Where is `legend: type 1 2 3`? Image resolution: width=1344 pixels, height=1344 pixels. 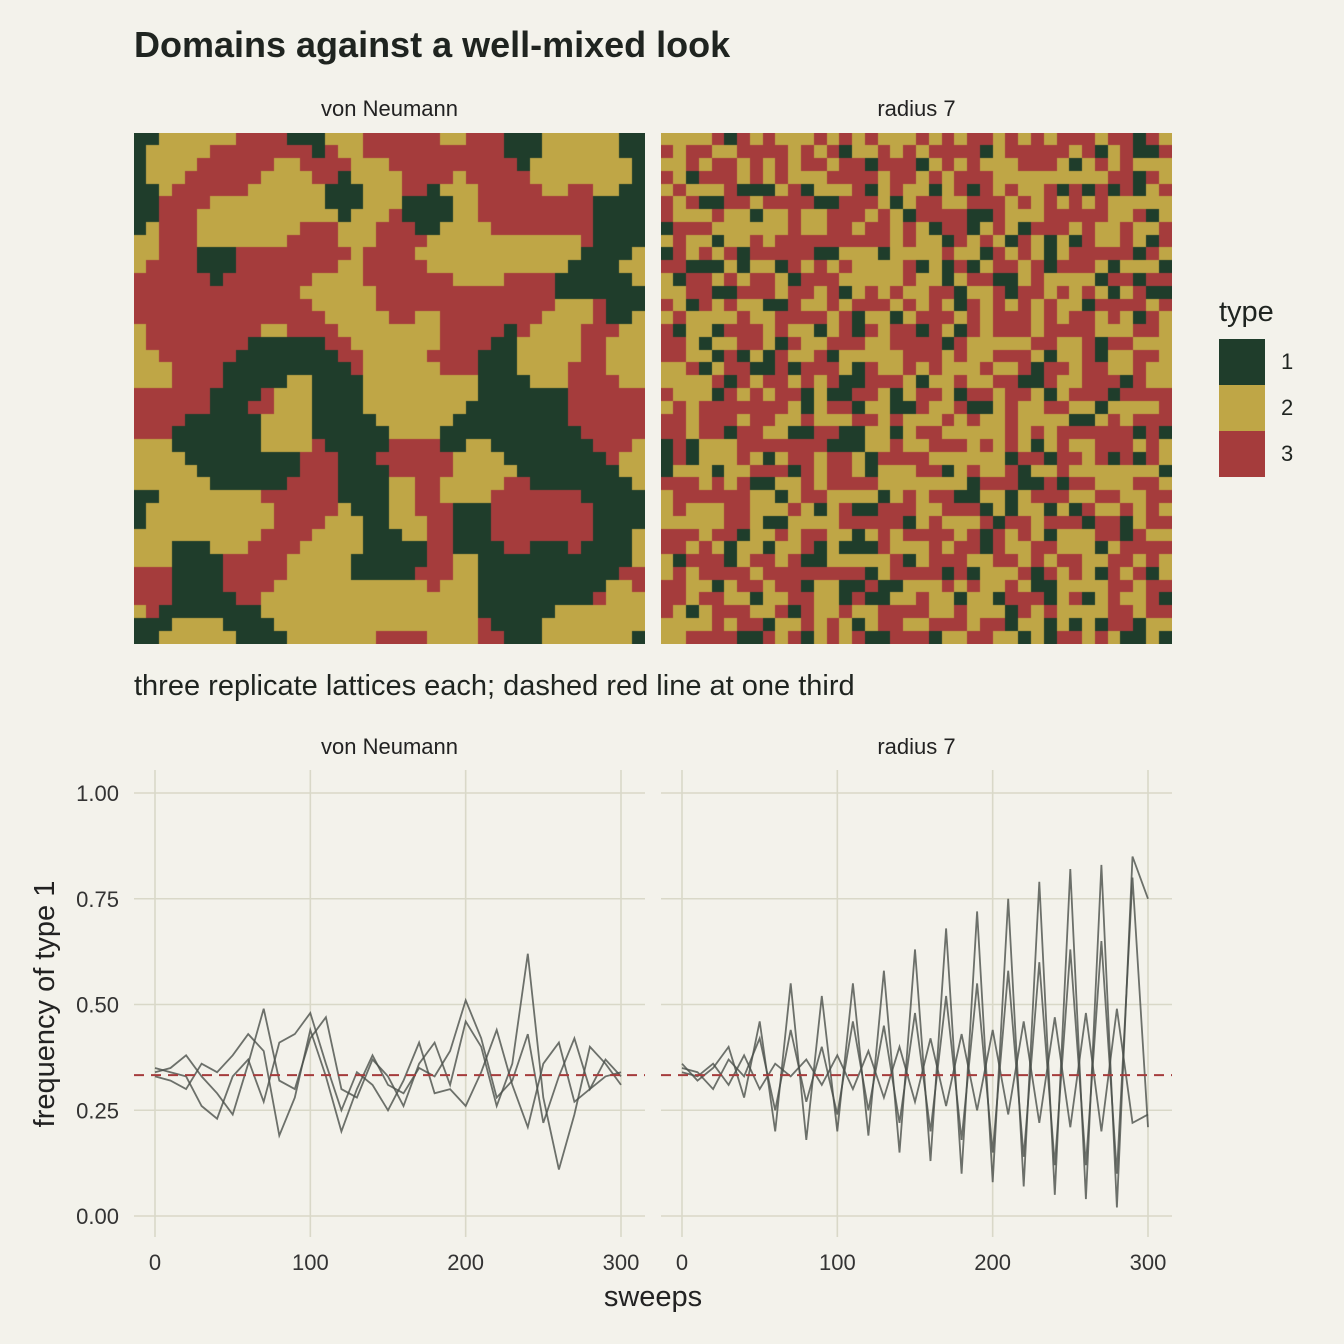 legend: type 1 2 3 is located at coordinates (1256, 386).